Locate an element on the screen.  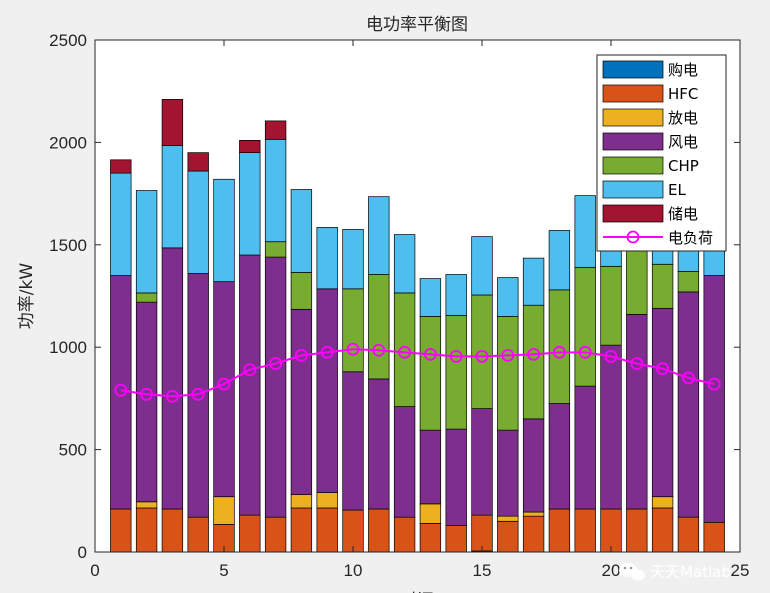
watermark: 天天Matlab is located at coordinates (675, 572).